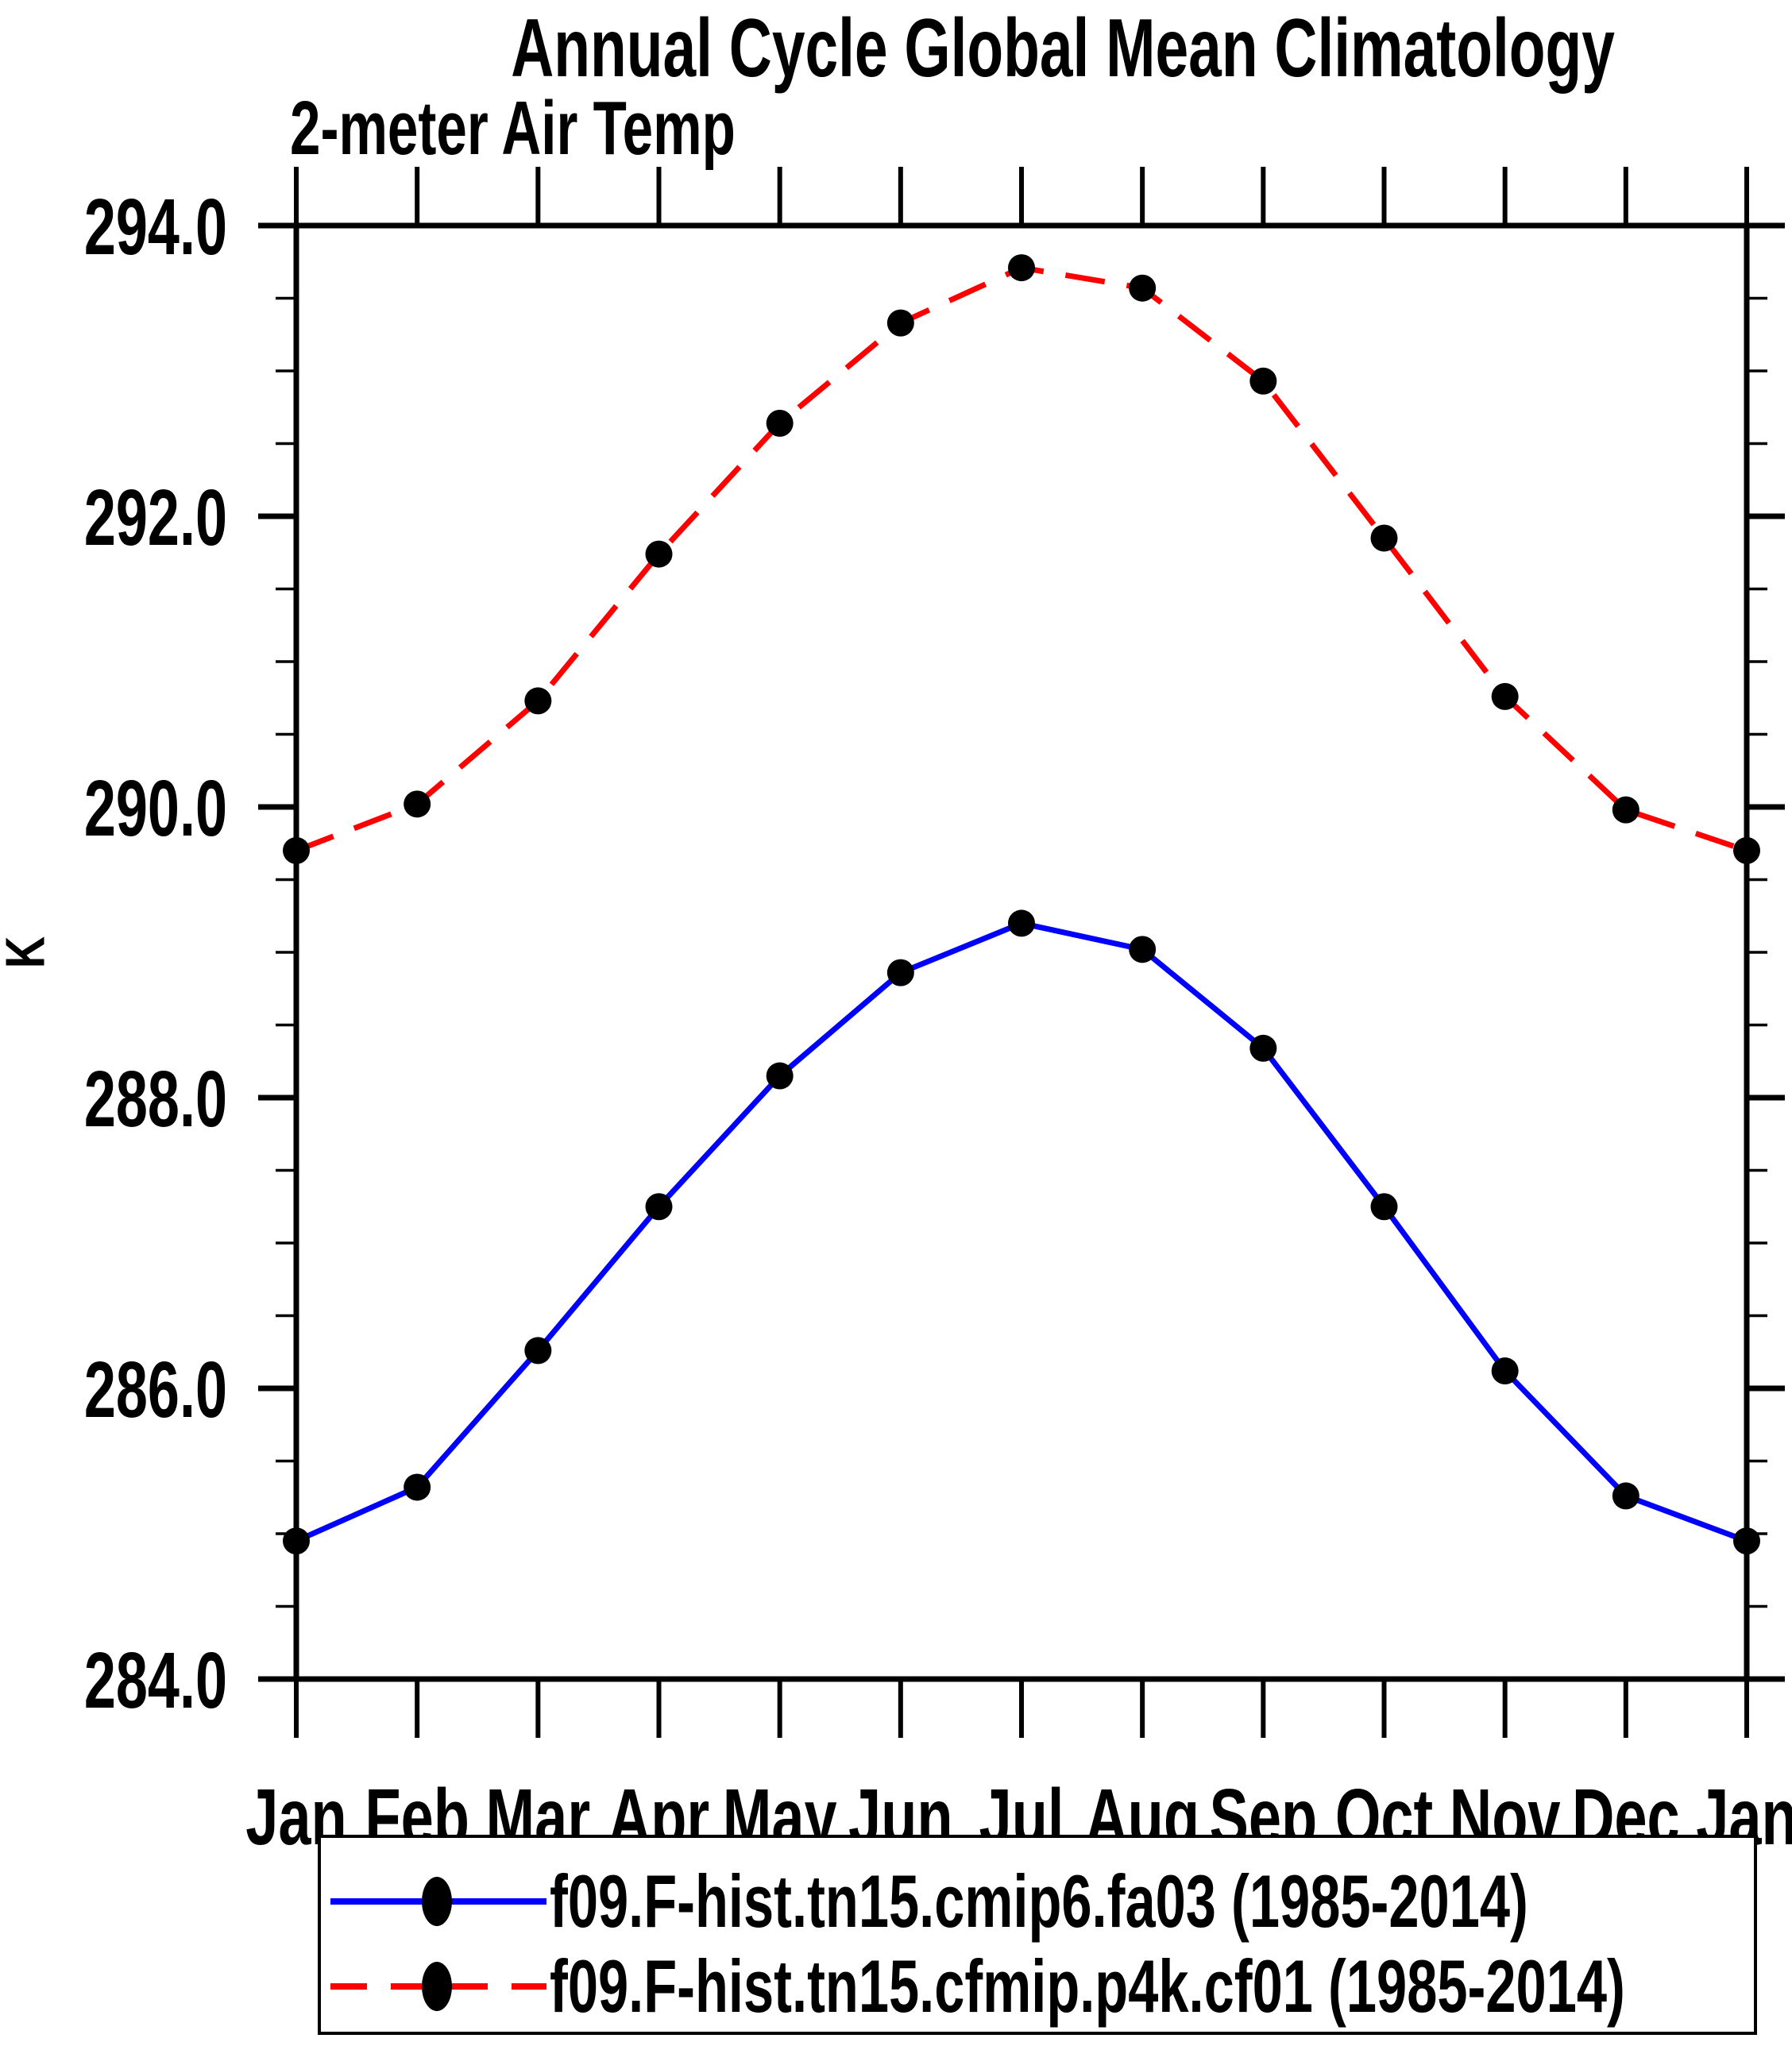 The height and width of the screenshot is (2046, 1792). Describe the element at coordinates (155, 227) in the screenshot. I see `y-tick-label: 294.0` at that location.